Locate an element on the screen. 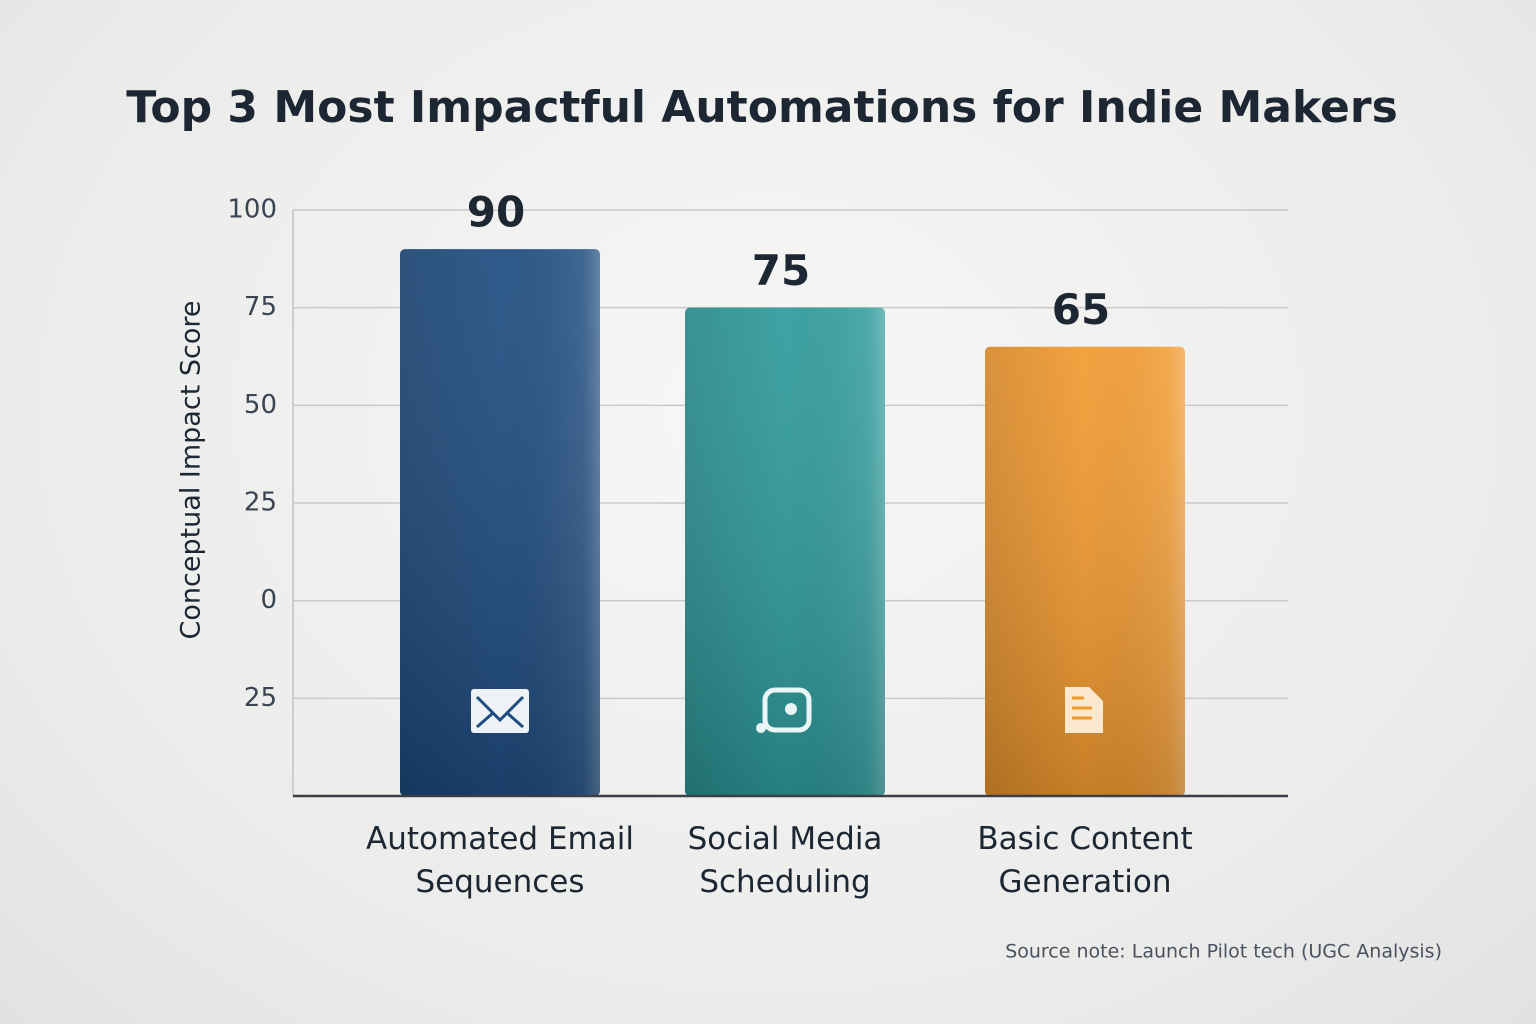 This screenshot has width=1536, height=1024. data-label: 90 is located at coordinates (496, 212).